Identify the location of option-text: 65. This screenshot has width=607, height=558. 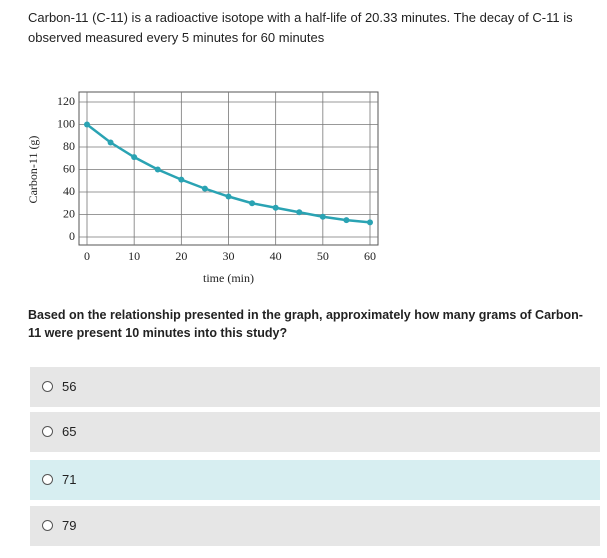
(69, 431).